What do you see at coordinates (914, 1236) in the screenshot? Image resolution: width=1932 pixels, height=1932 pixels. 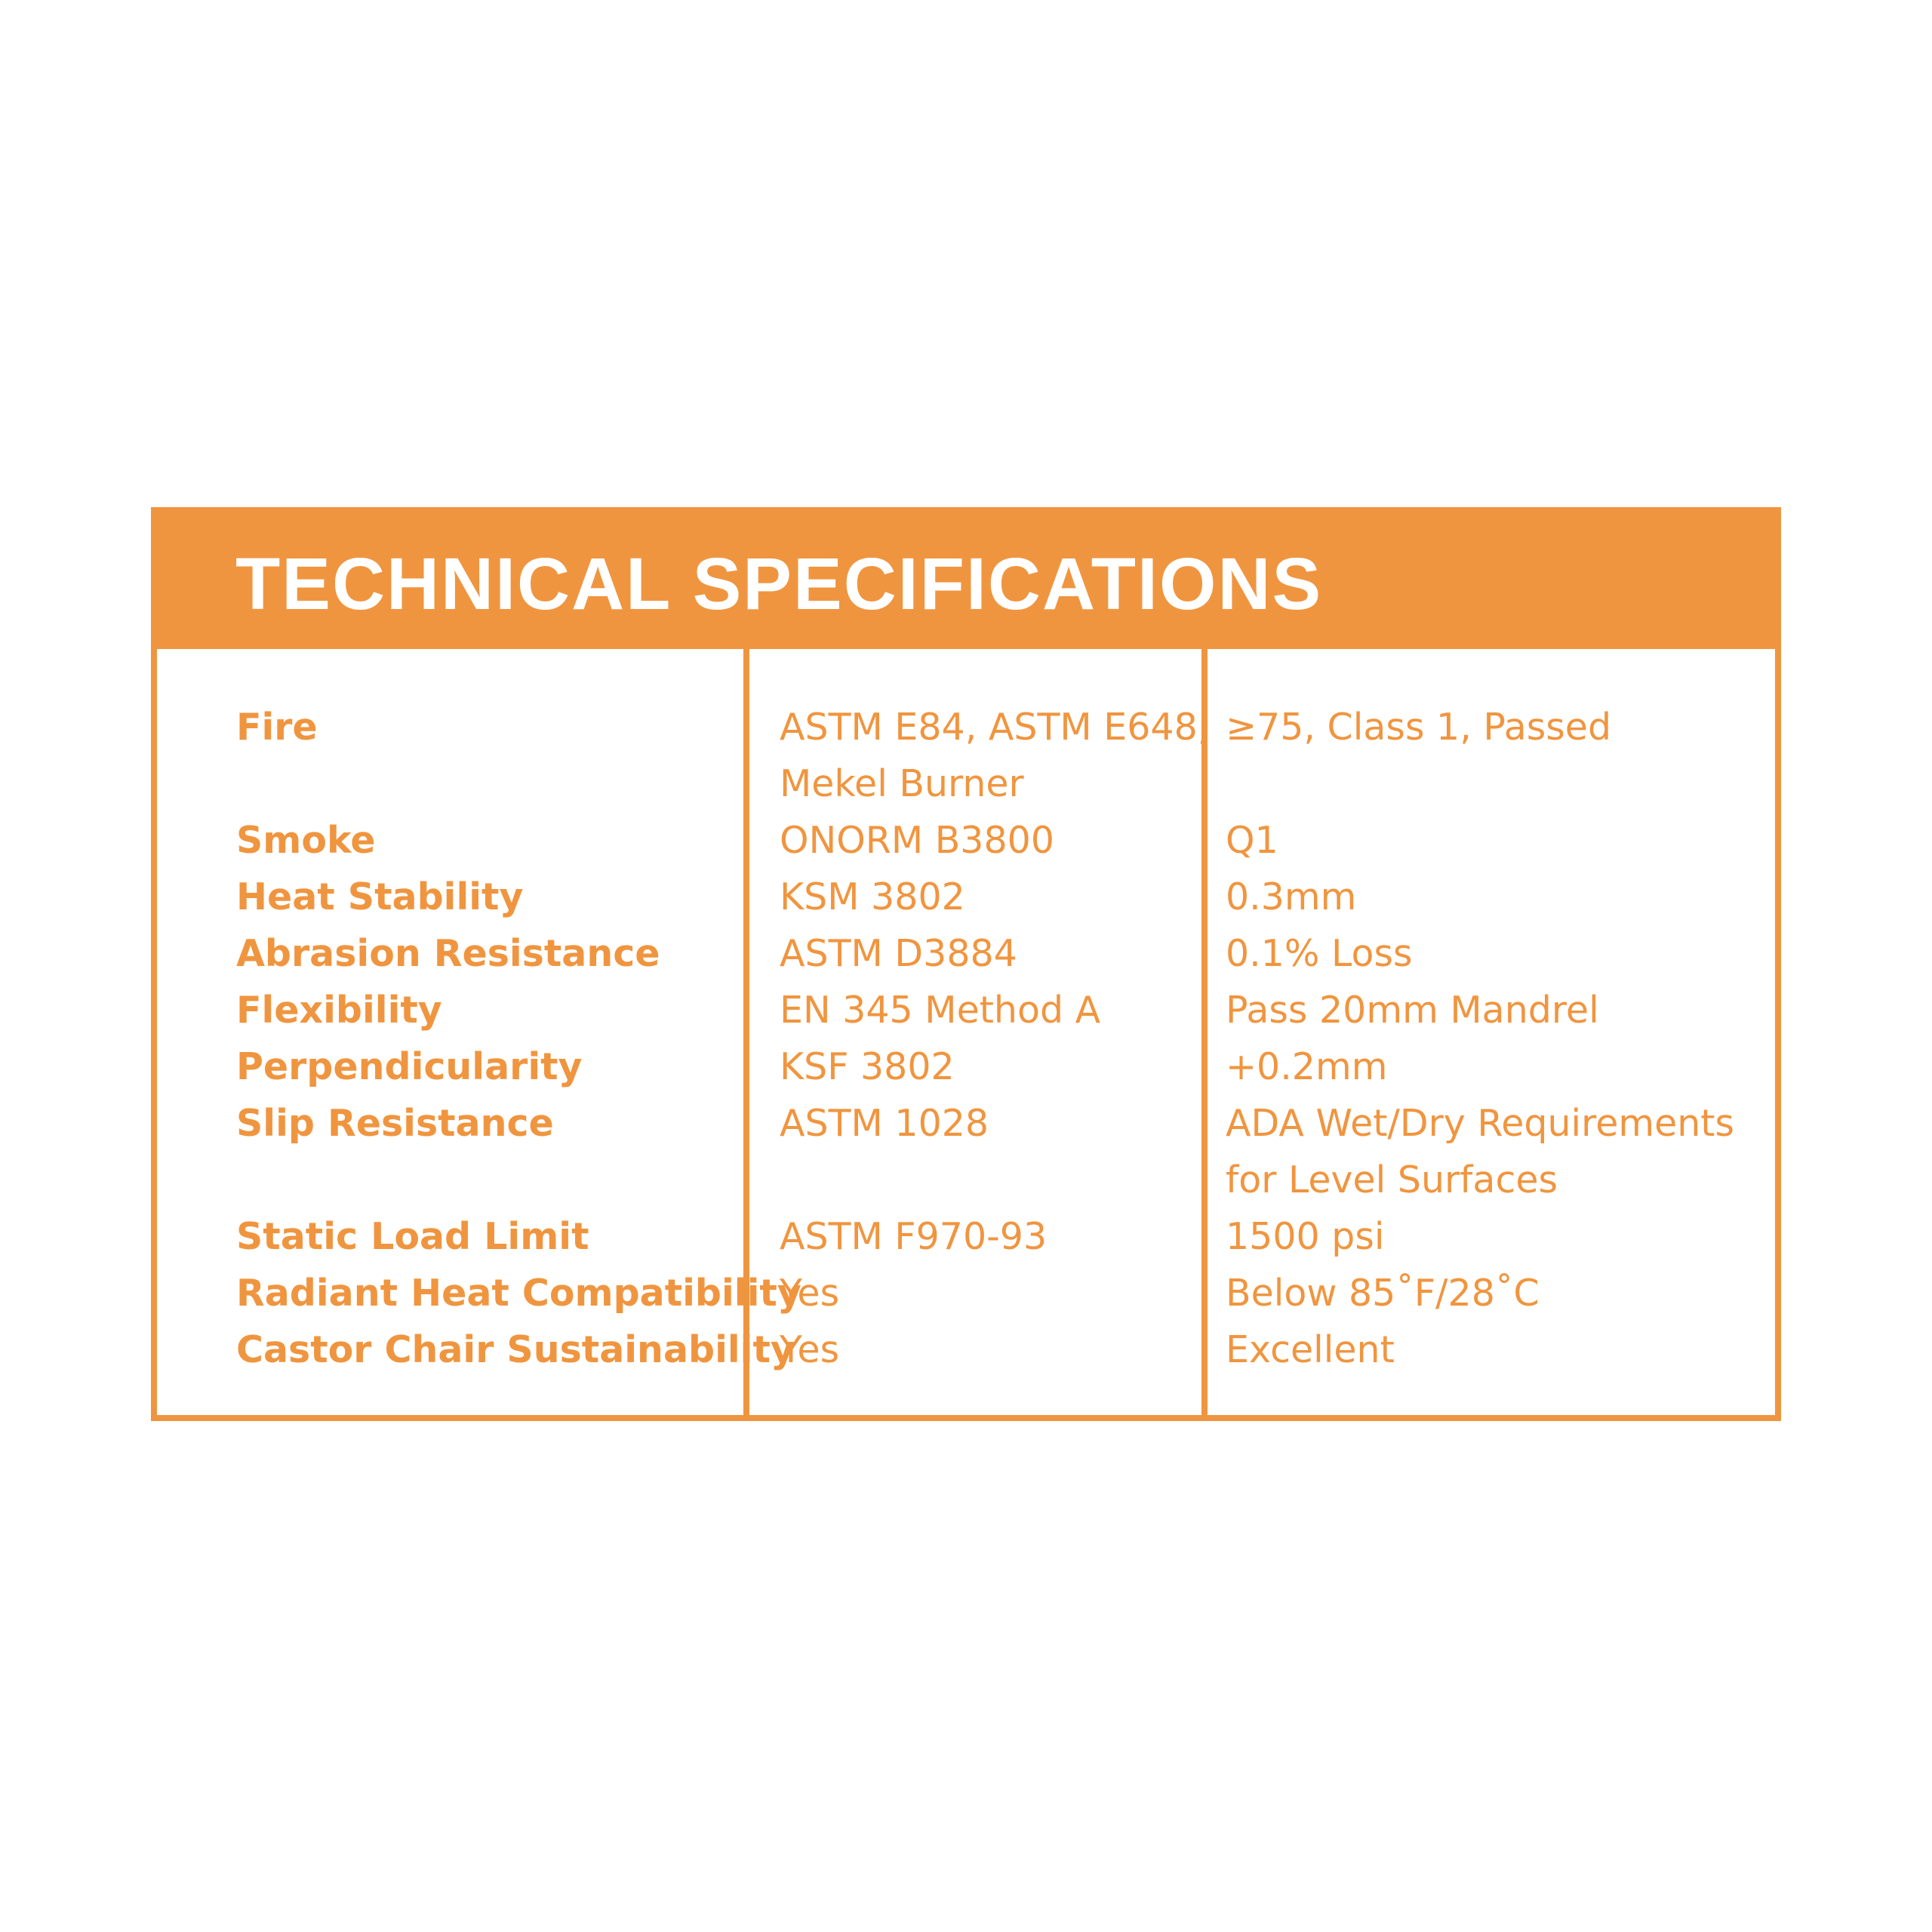 I see `cell-standard: ASTM F970-93` at bounding box center [914, 1236].